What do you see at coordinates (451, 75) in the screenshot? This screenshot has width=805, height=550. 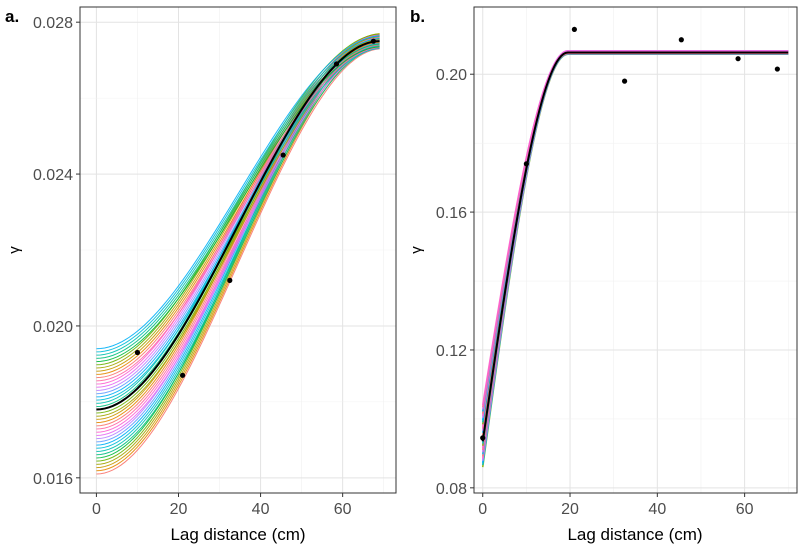 I see `y-tick-label: 0.20` at bounding box center [451, 75].